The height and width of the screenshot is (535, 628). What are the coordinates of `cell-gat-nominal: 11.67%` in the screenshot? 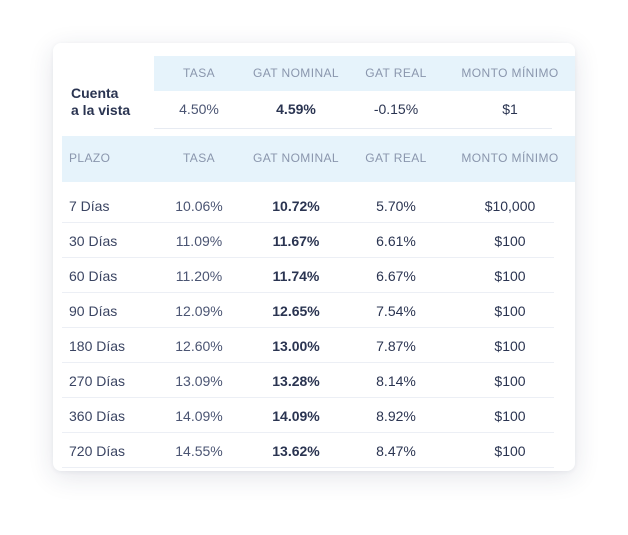 It's located at (296, 241).